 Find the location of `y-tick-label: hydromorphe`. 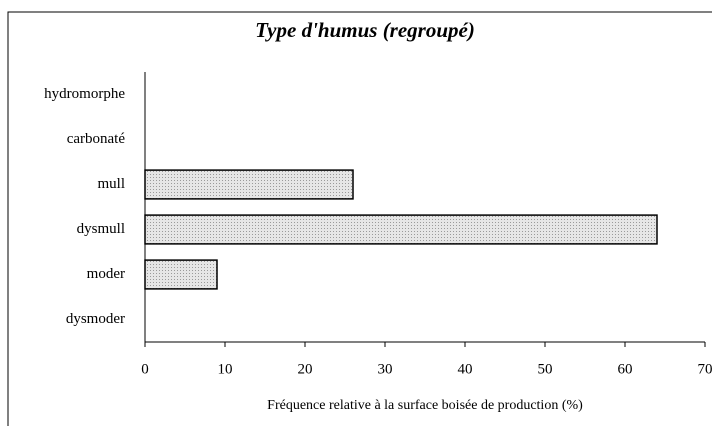

y-tick-label: hydromorphe is located at coordinates (84, 94).